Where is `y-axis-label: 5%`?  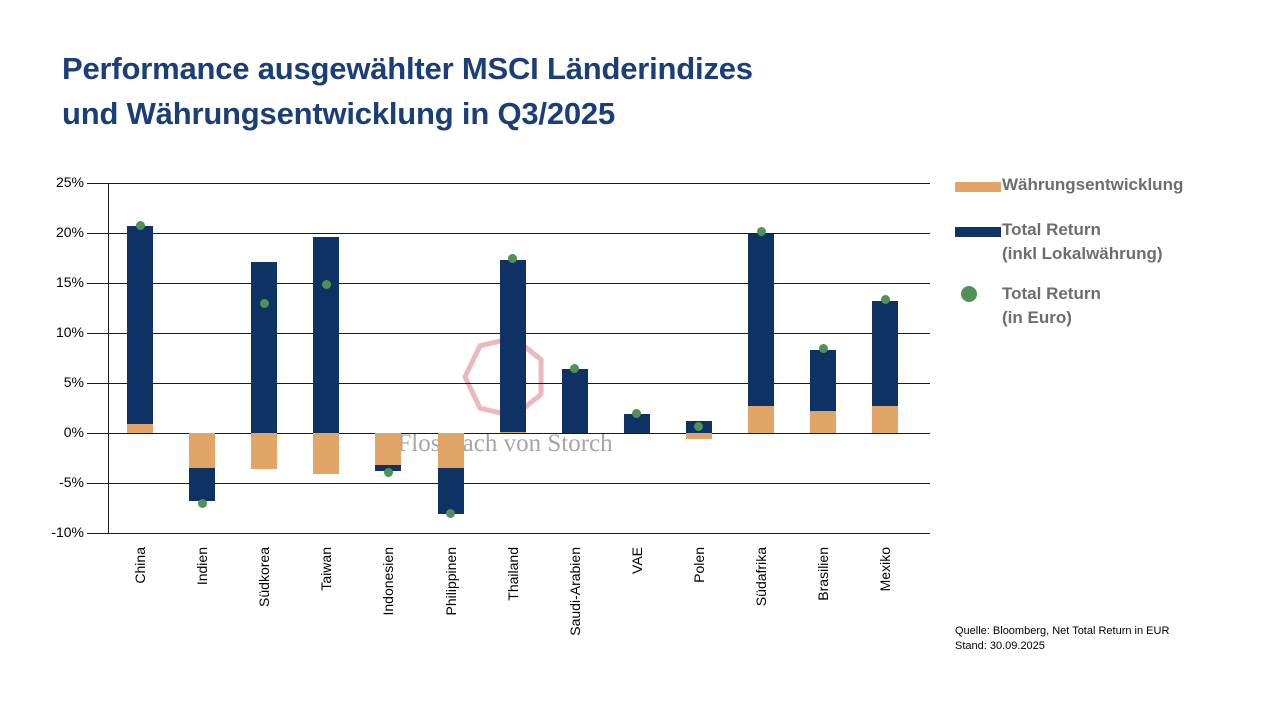 y-axis-label: 5% is located at coordinates (73, 382).